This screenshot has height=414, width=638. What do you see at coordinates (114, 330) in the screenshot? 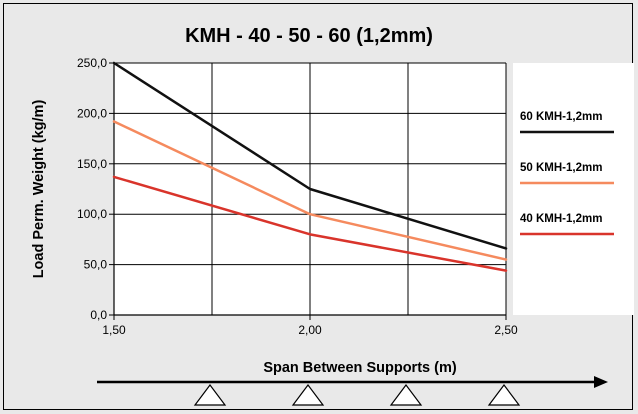
I see `x-tick-label: 1,50` at bounding box center [114, 330].